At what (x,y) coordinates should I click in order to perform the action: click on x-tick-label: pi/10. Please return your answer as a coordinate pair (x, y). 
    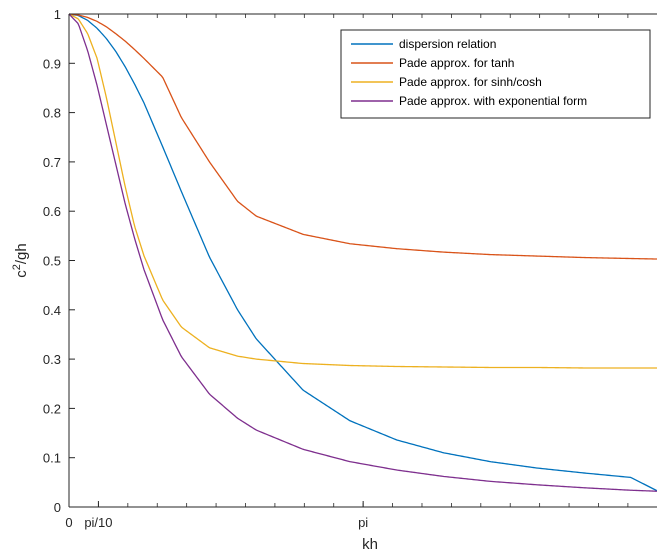
    Looking at the image, I should click on (98, 522).